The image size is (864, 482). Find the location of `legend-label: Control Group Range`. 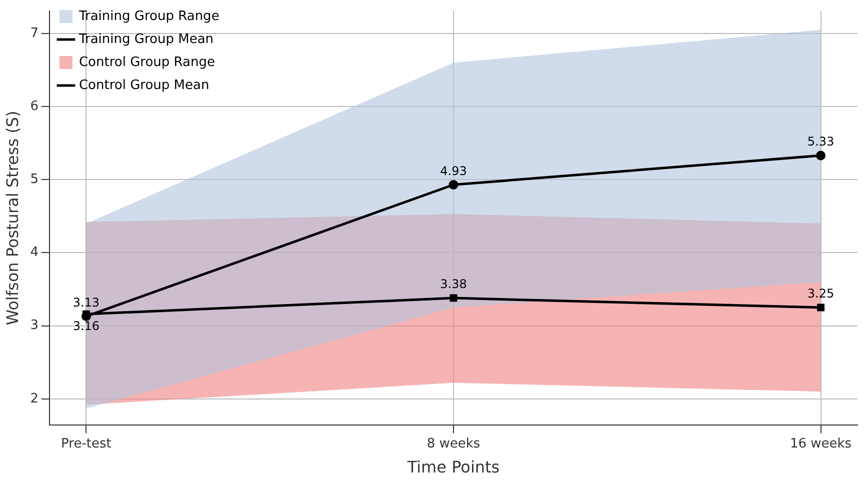

legend-label: Control Group Range is located at coordinates (147, 62).